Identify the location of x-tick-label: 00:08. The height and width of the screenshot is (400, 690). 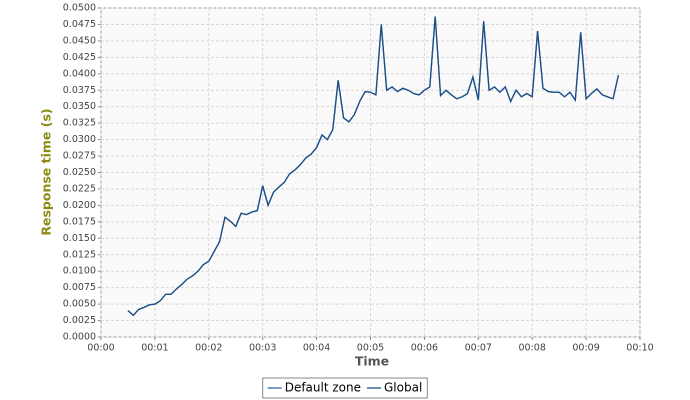
(532, 348).